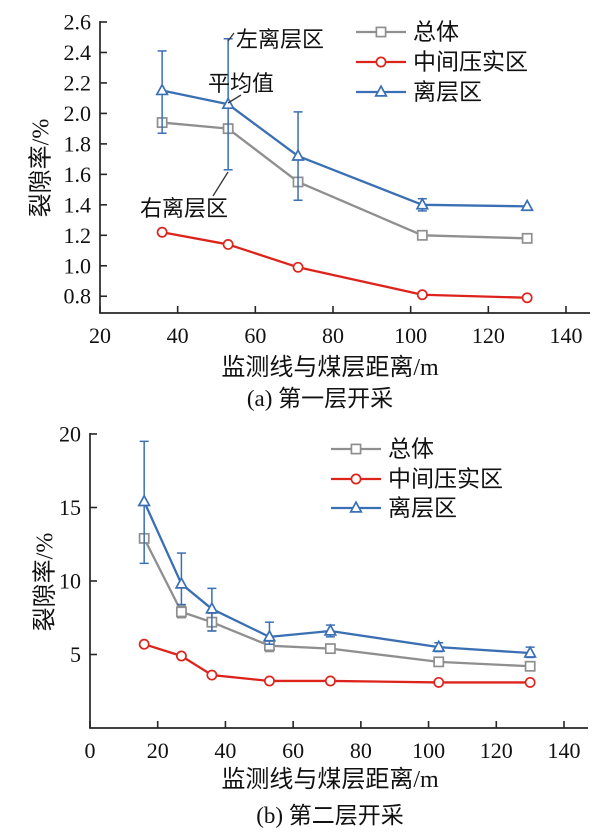  I want to click on y-tick-label: 0.8, so click(78, 296).